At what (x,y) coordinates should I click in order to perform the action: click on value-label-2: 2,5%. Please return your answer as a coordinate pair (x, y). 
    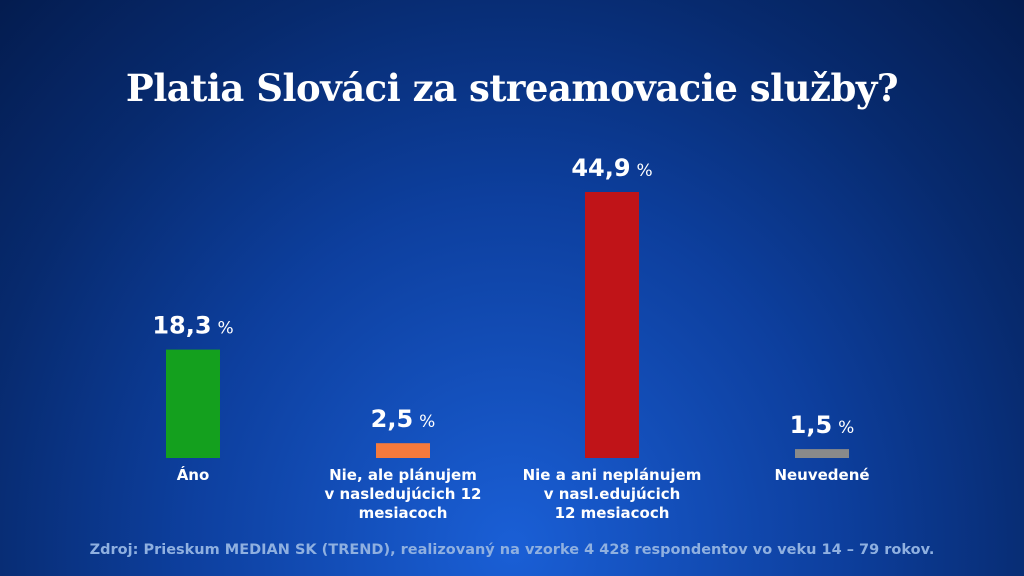
    Looking at the image, I should click on (403, 419).